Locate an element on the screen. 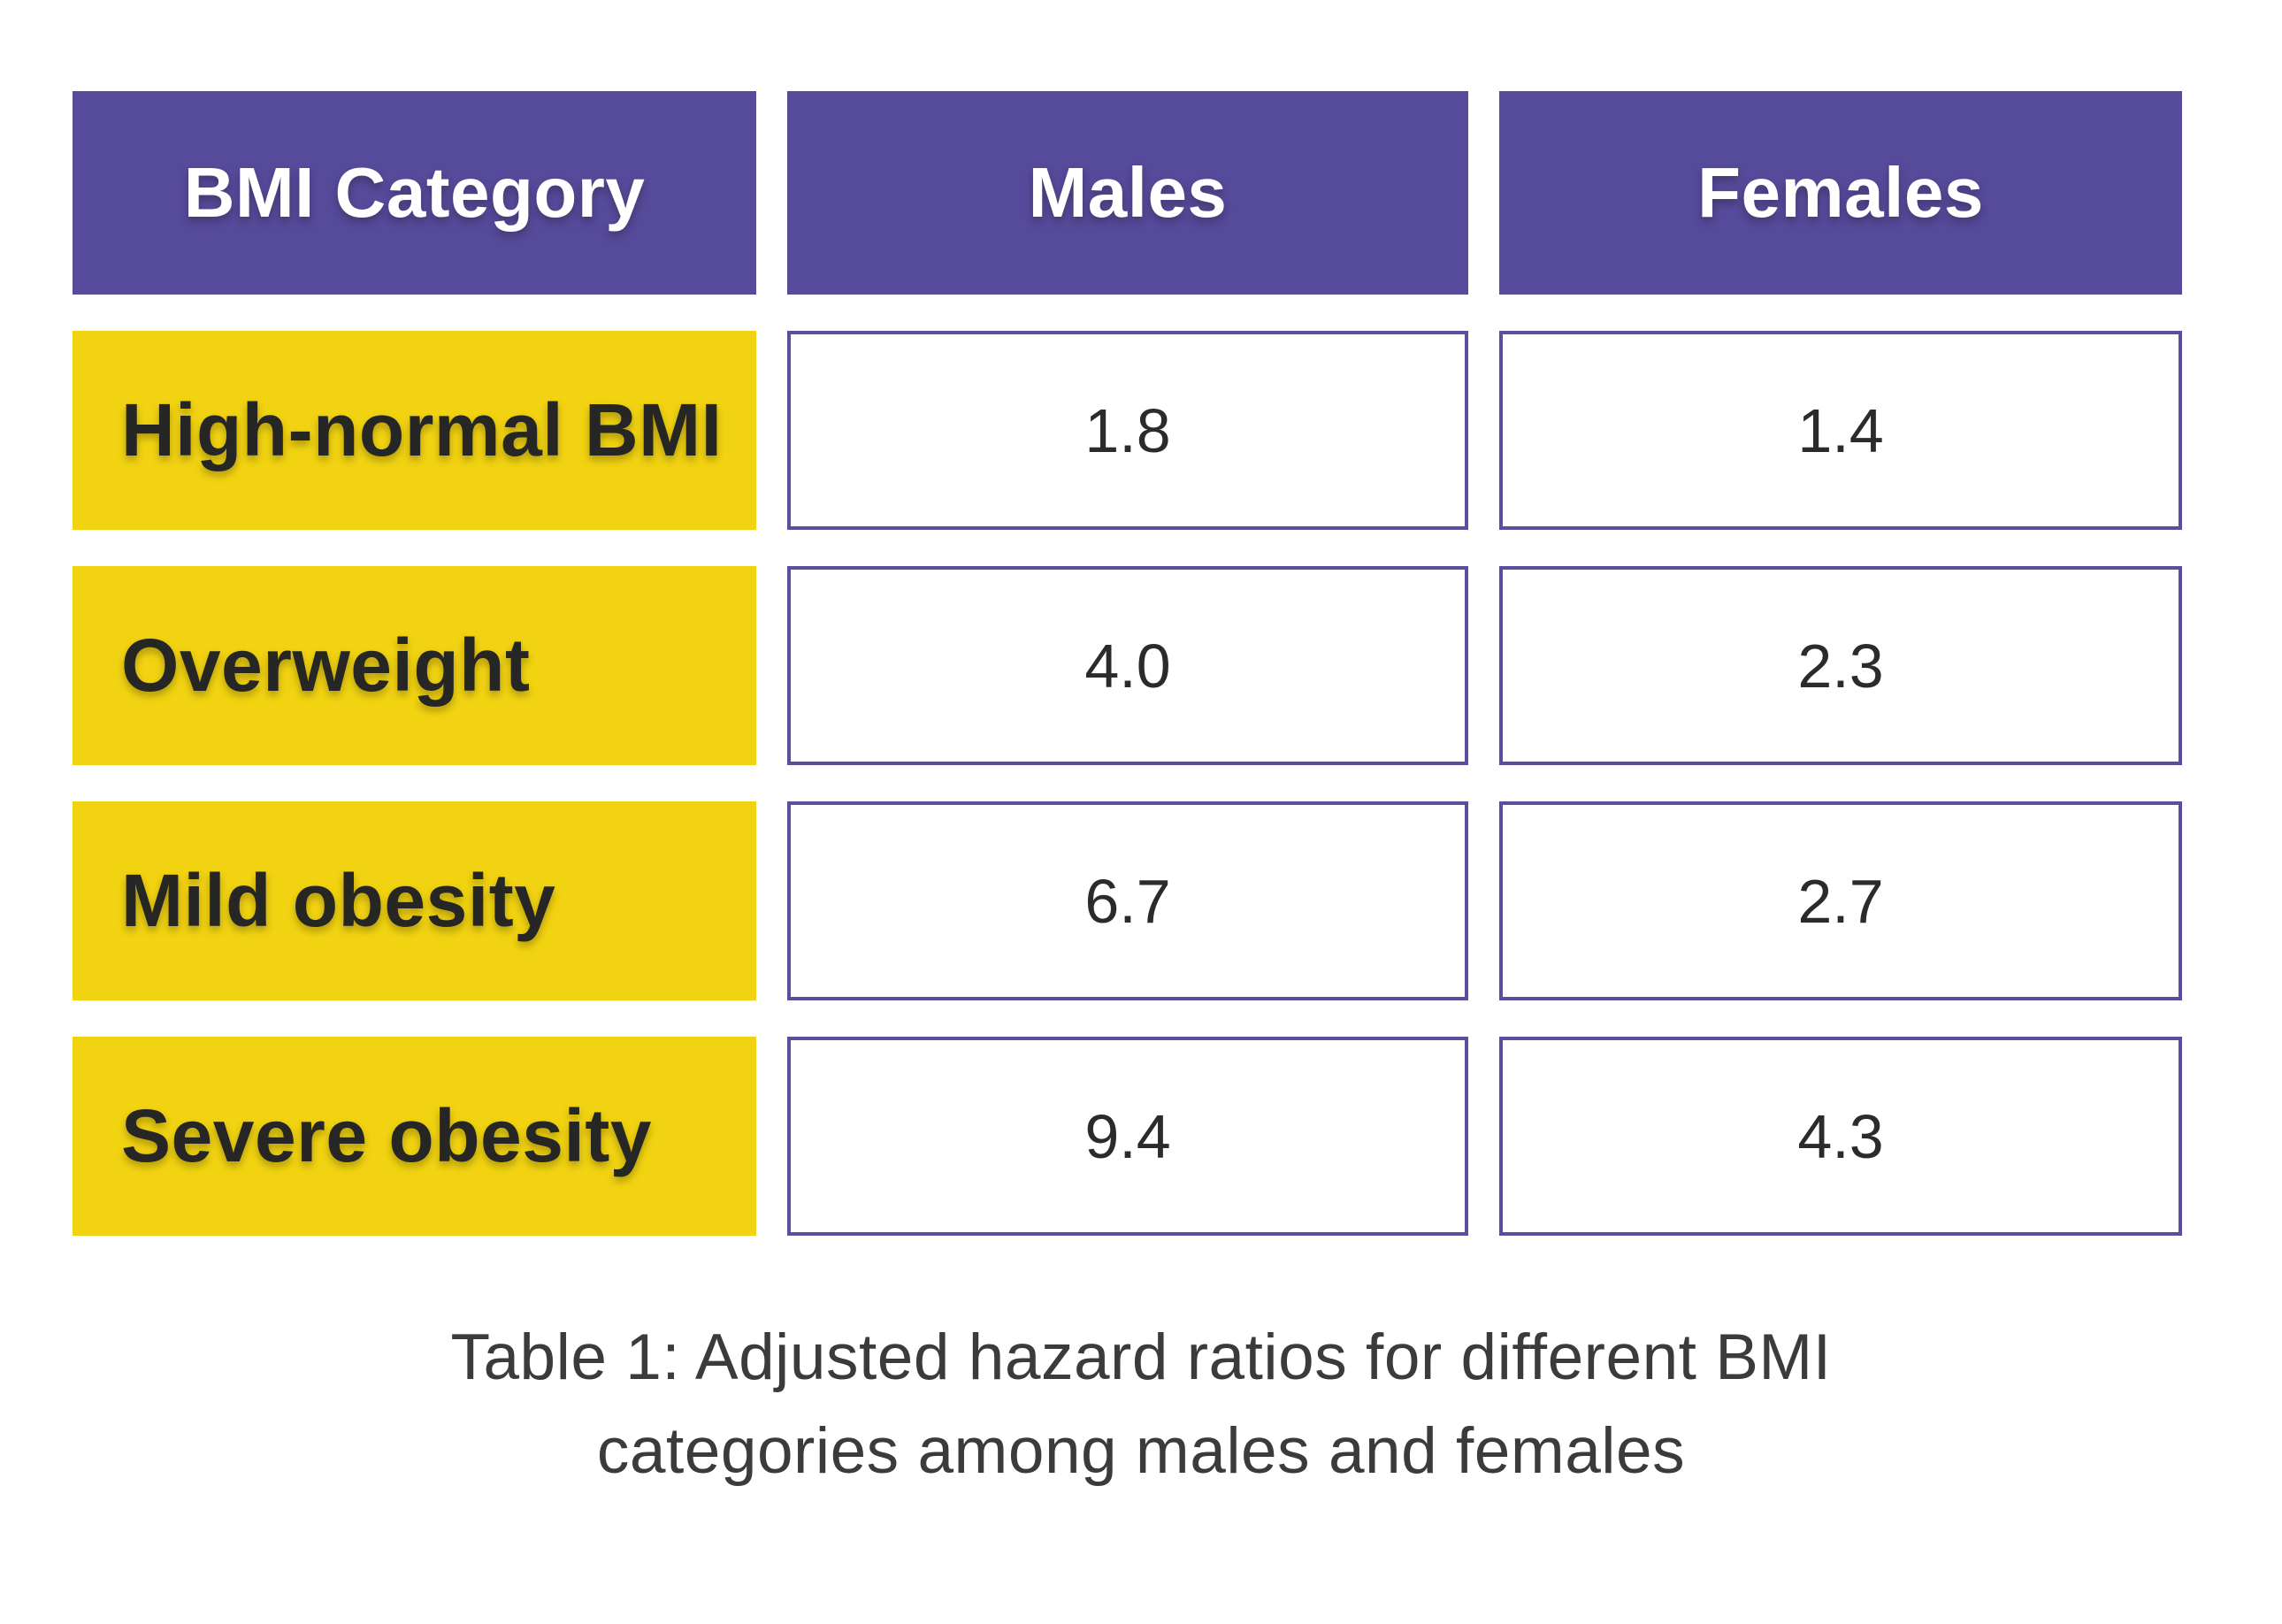  row-label-overweight: Overweight is located at coordinates (414, 665).